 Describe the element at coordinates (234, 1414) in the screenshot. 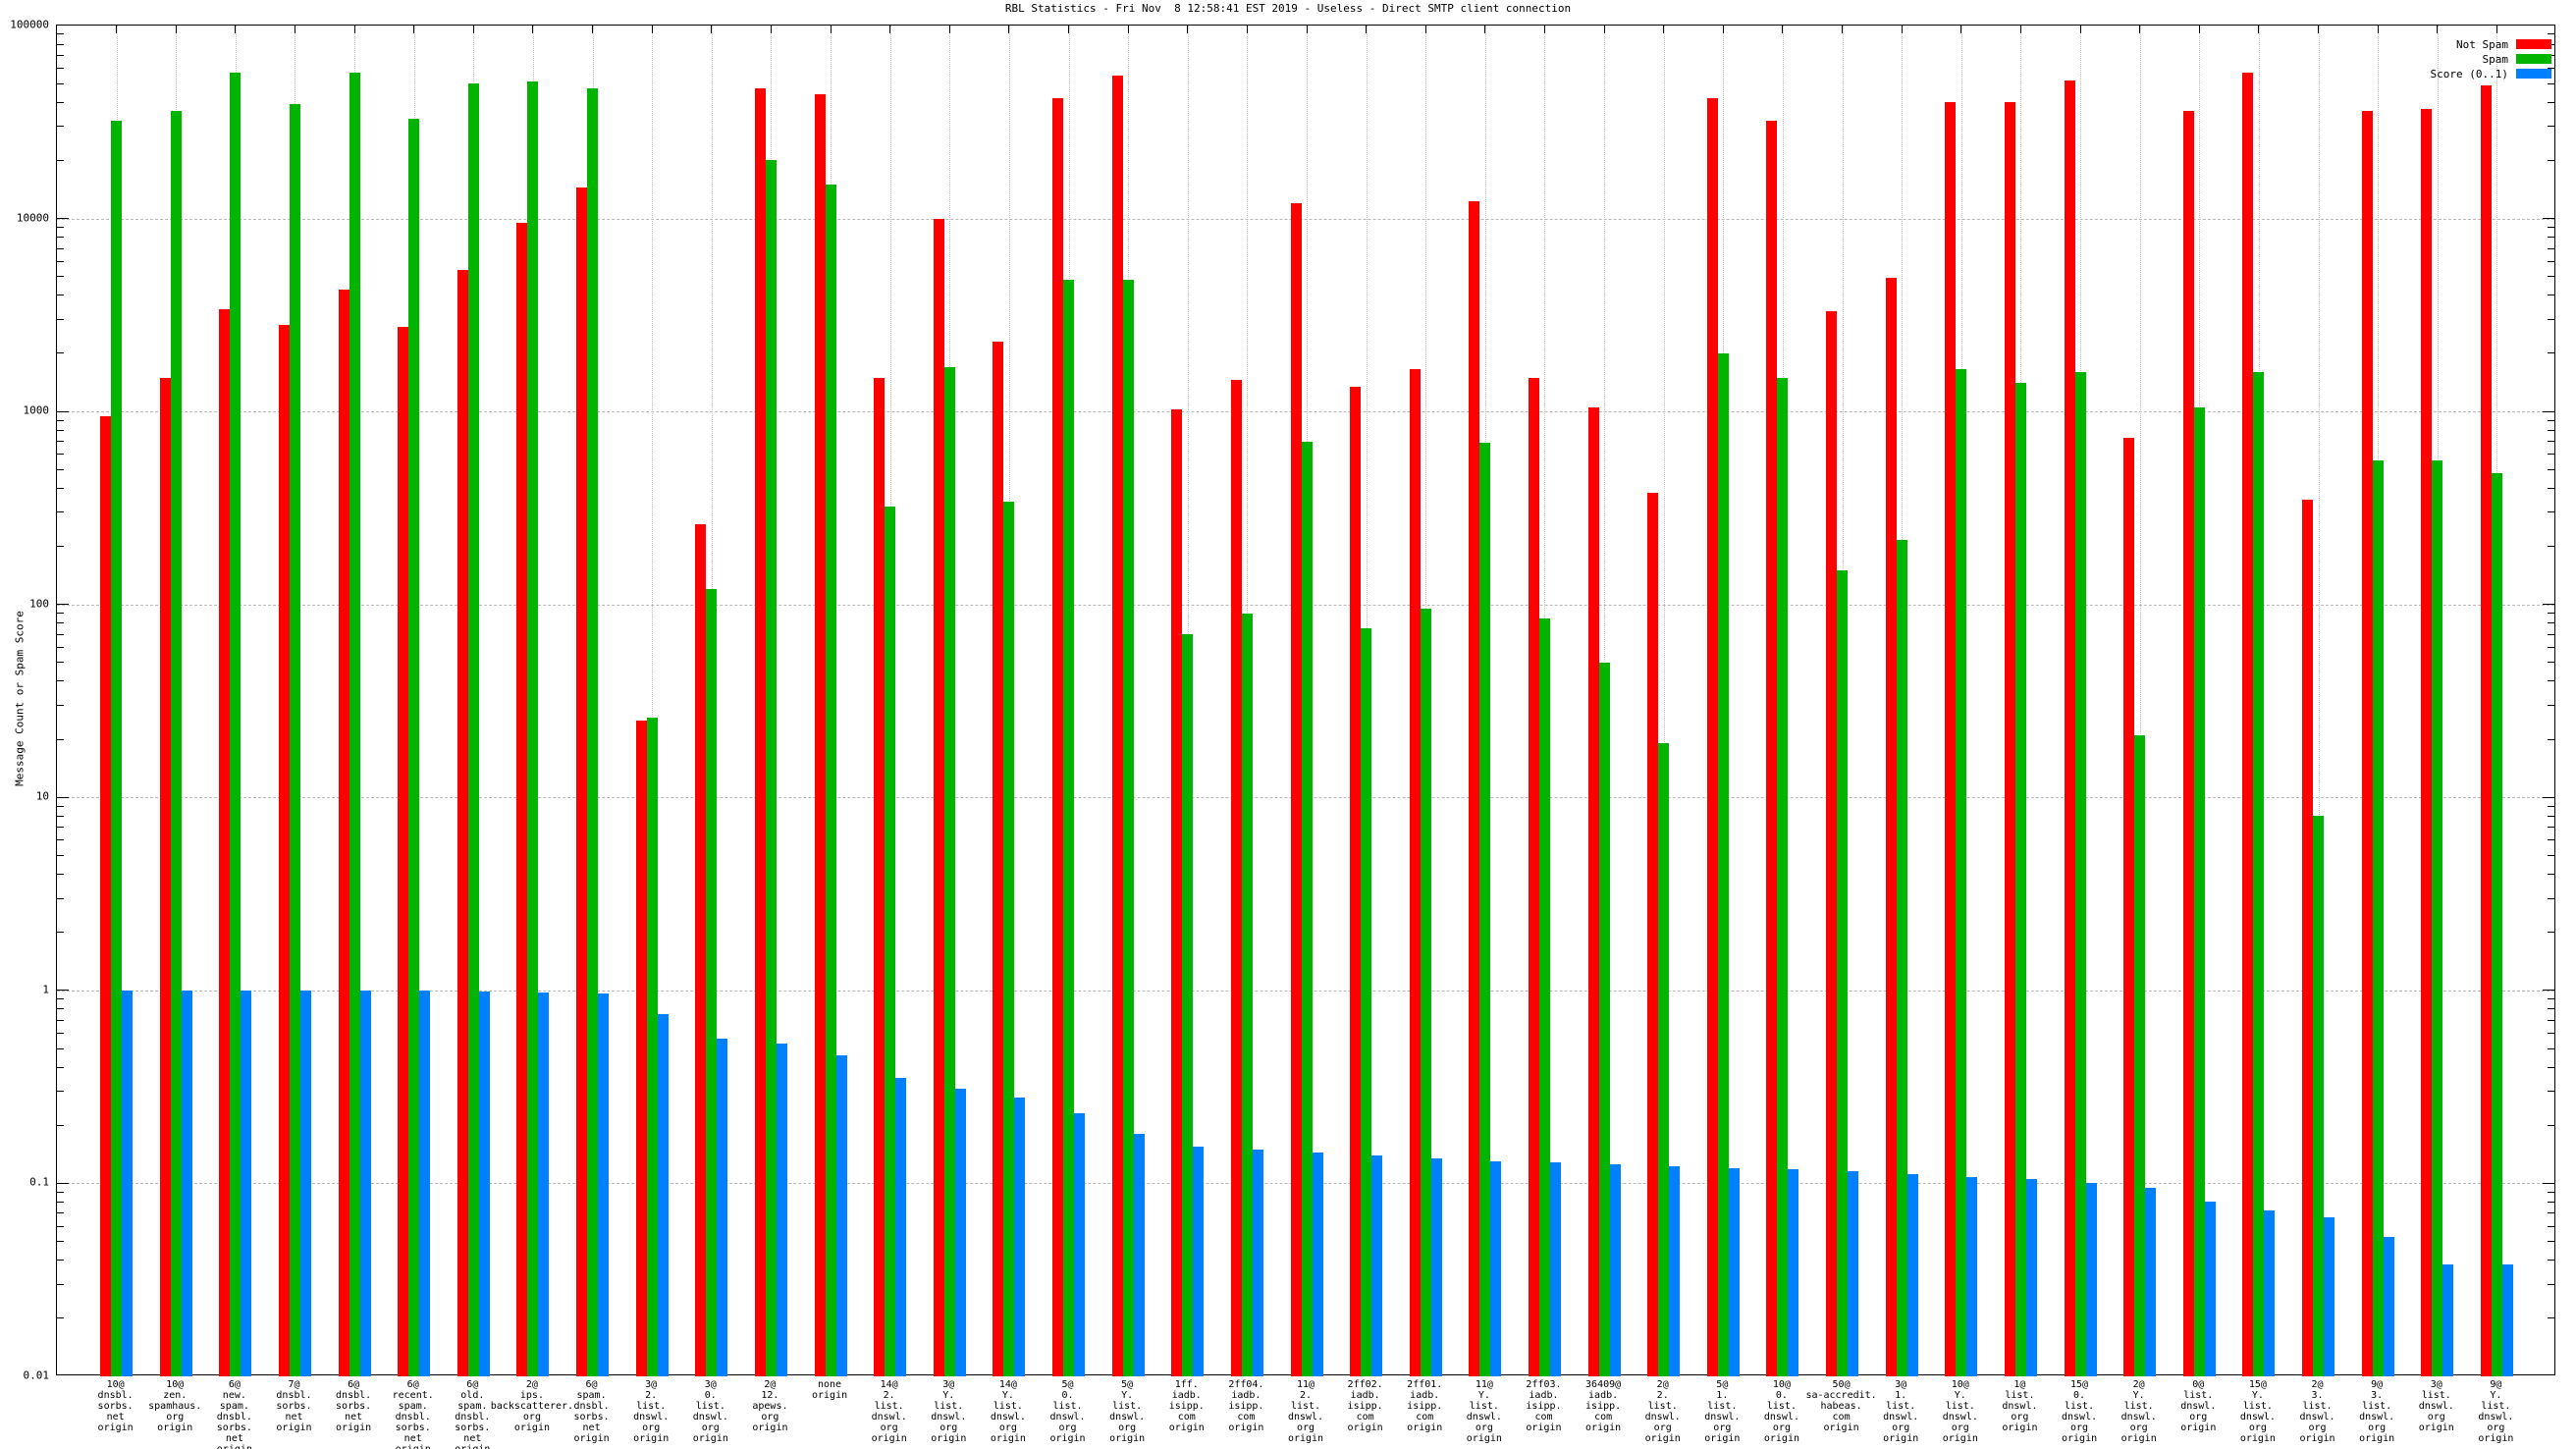

I see `x-tick-label: 6@ new. spam. dnsbl. sorbs. net origin` at that location.